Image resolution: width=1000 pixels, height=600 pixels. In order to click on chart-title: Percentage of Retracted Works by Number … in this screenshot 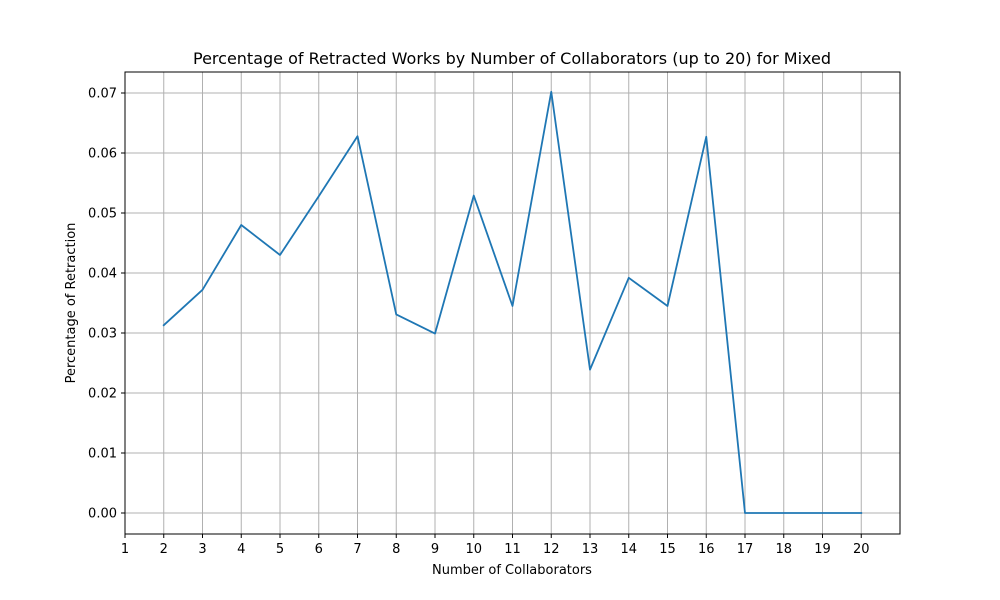, I will do `click(512, 58)`.